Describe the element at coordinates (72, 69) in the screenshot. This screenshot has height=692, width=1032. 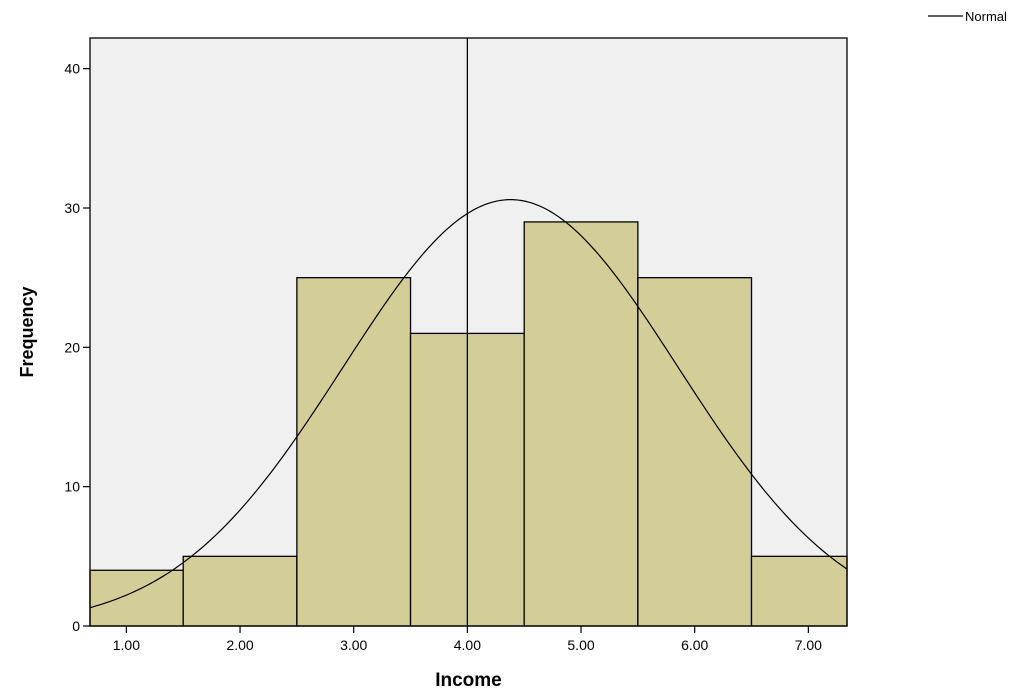
I see `y-tick-label: 40` at that location.